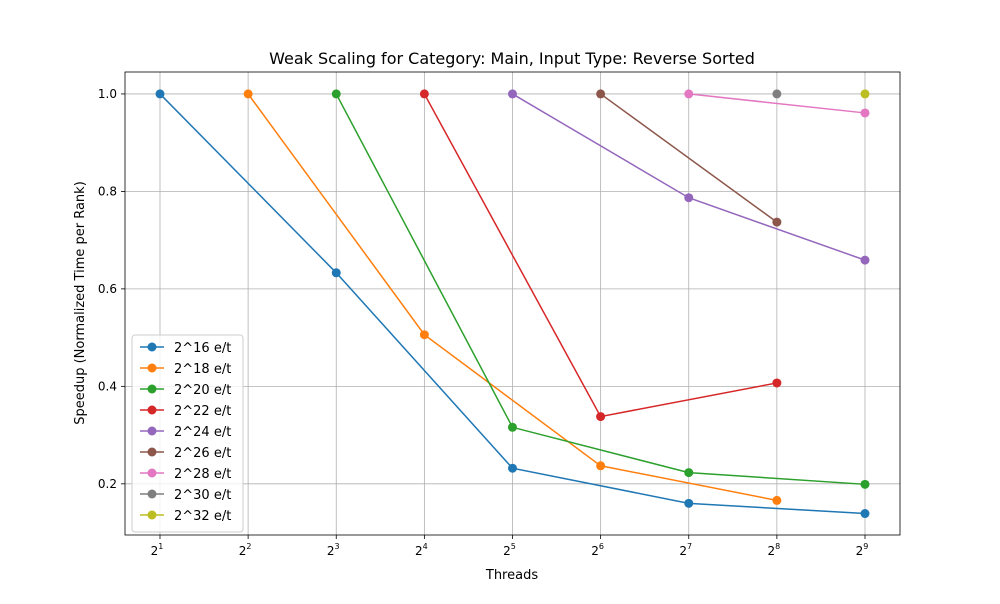  Describe the element at coordinates (107, 484) in the screenshot. I see `y-tick-label: 0.2` at that location.